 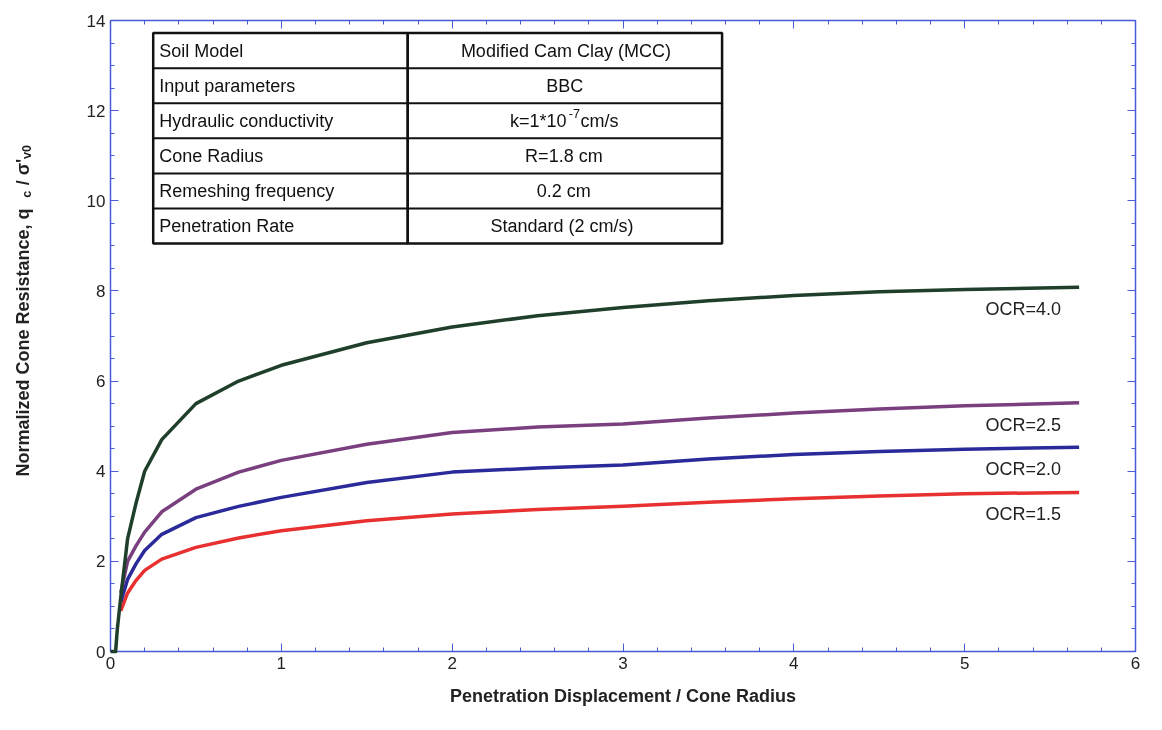 I want to click on annotation: Input parameters, so click(x=227, y=85).